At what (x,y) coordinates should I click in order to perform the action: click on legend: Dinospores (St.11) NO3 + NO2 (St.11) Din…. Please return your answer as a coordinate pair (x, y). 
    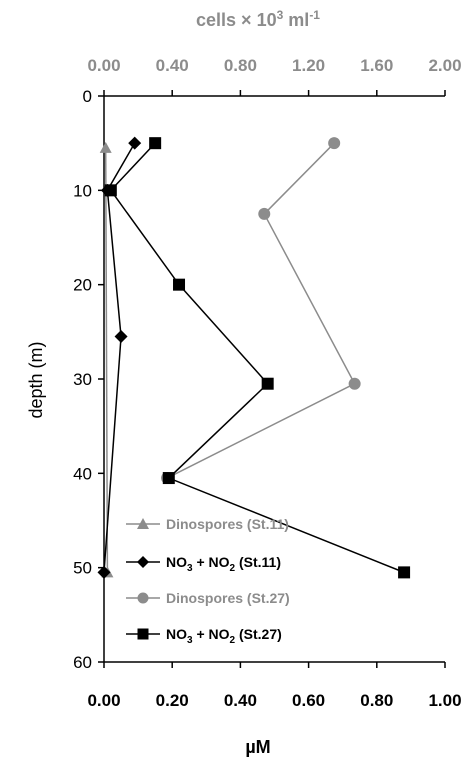
    Looking at the image, I should click on (208, 581).